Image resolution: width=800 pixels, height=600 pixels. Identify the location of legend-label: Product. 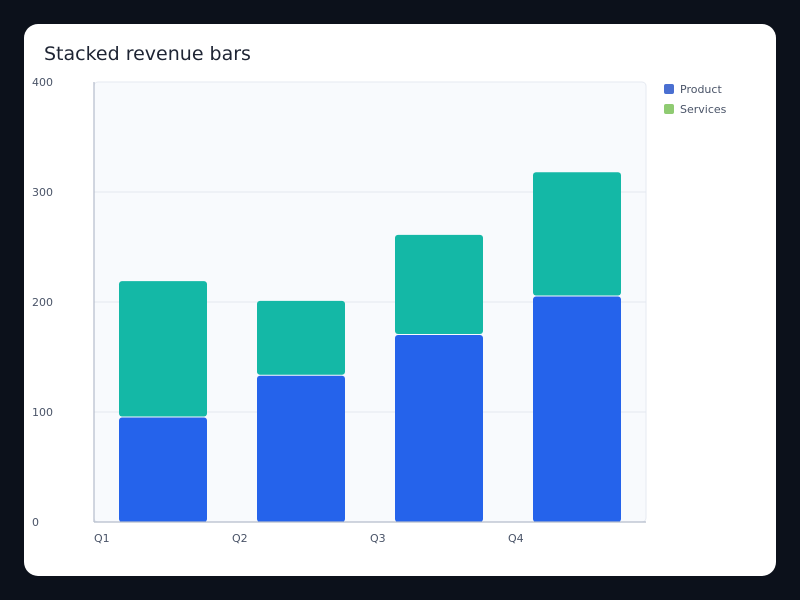
(701, 89).